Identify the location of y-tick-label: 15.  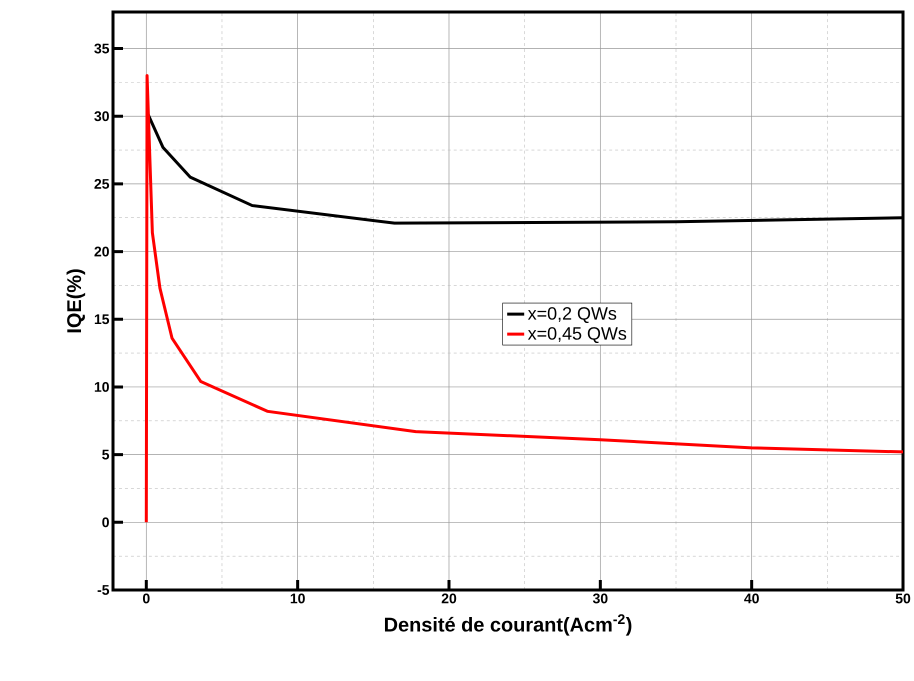
(102, 319).